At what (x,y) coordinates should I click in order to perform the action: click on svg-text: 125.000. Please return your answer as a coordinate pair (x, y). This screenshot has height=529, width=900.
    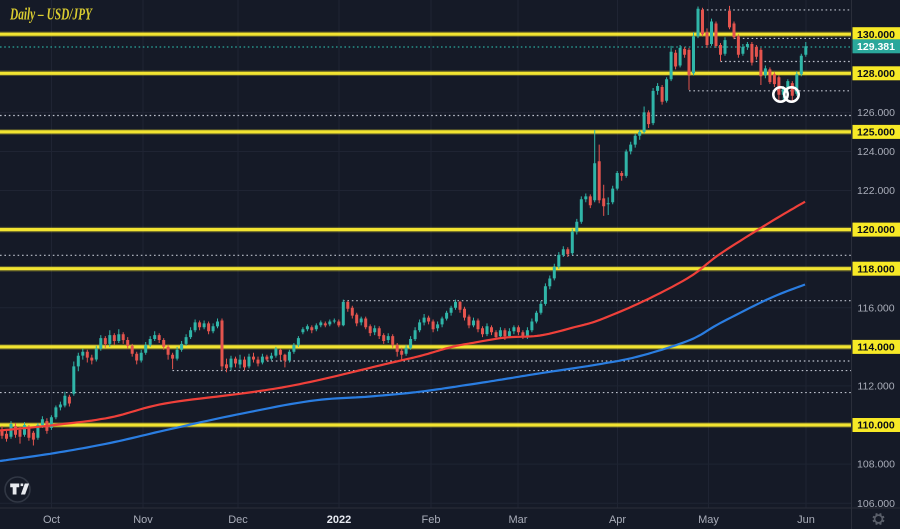
    Looking at the image, I should click on (876, 133).